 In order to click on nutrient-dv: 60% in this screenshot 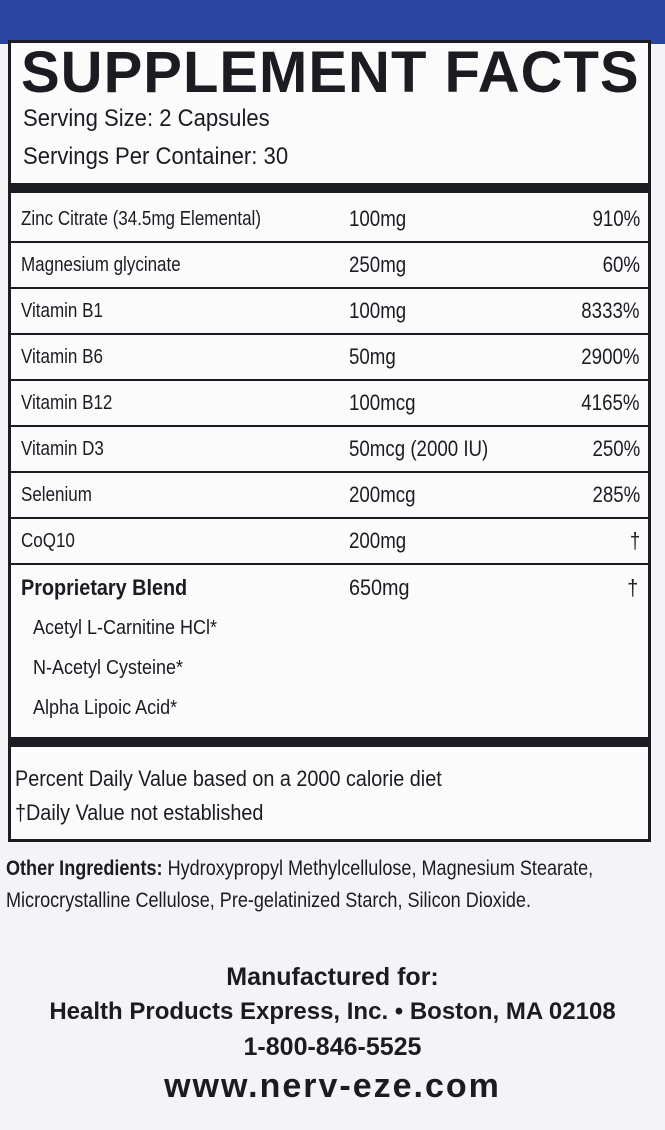, I will do `click(621, 264)`.